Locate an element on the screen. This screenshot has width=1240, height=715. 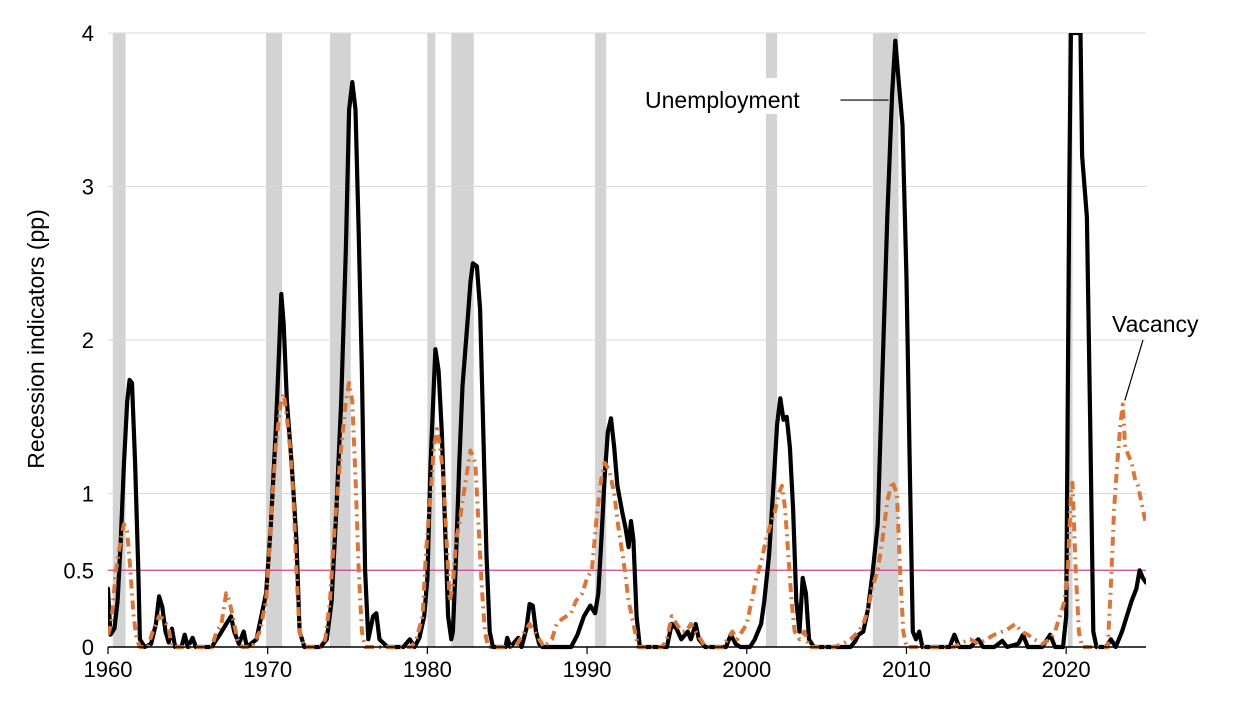
y-axis-label: Recession indicators (pp) is located at coordinates (36, 339).